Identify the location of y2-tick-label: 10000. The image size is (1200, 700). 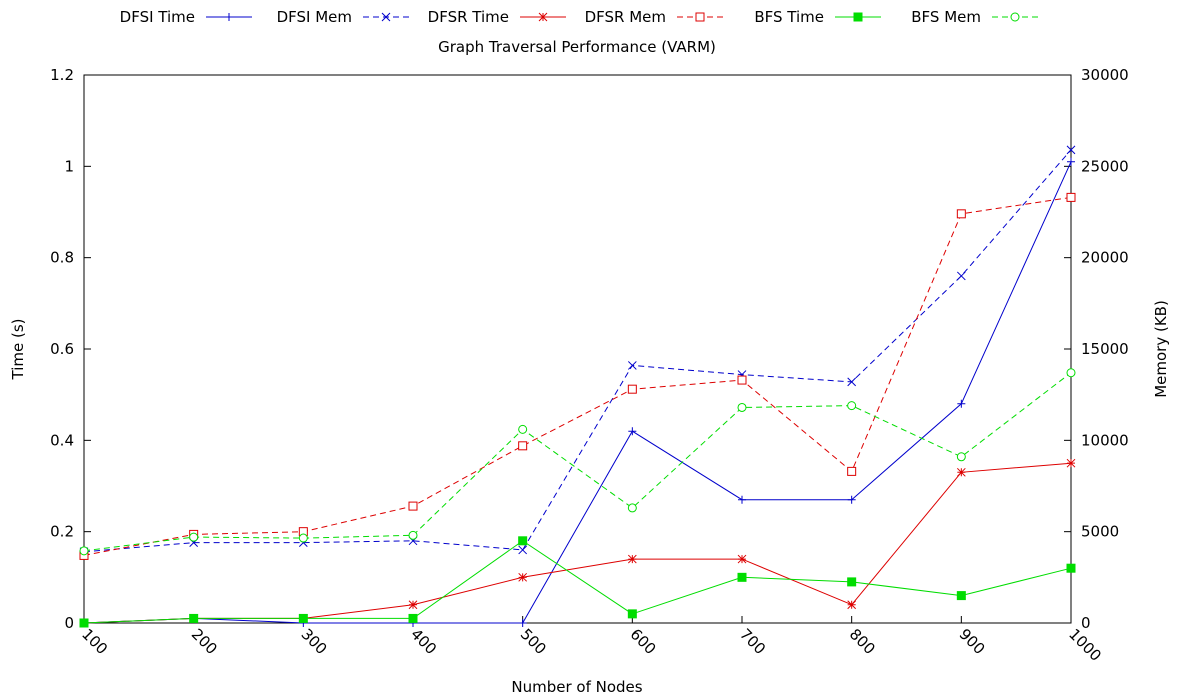
(1105, 440).